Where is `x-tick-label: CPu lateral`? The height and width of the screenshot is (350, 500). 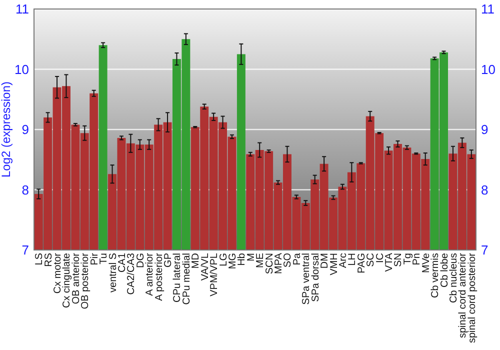
x-tick-label: CPu lateral is located at coordinates (178, 277).